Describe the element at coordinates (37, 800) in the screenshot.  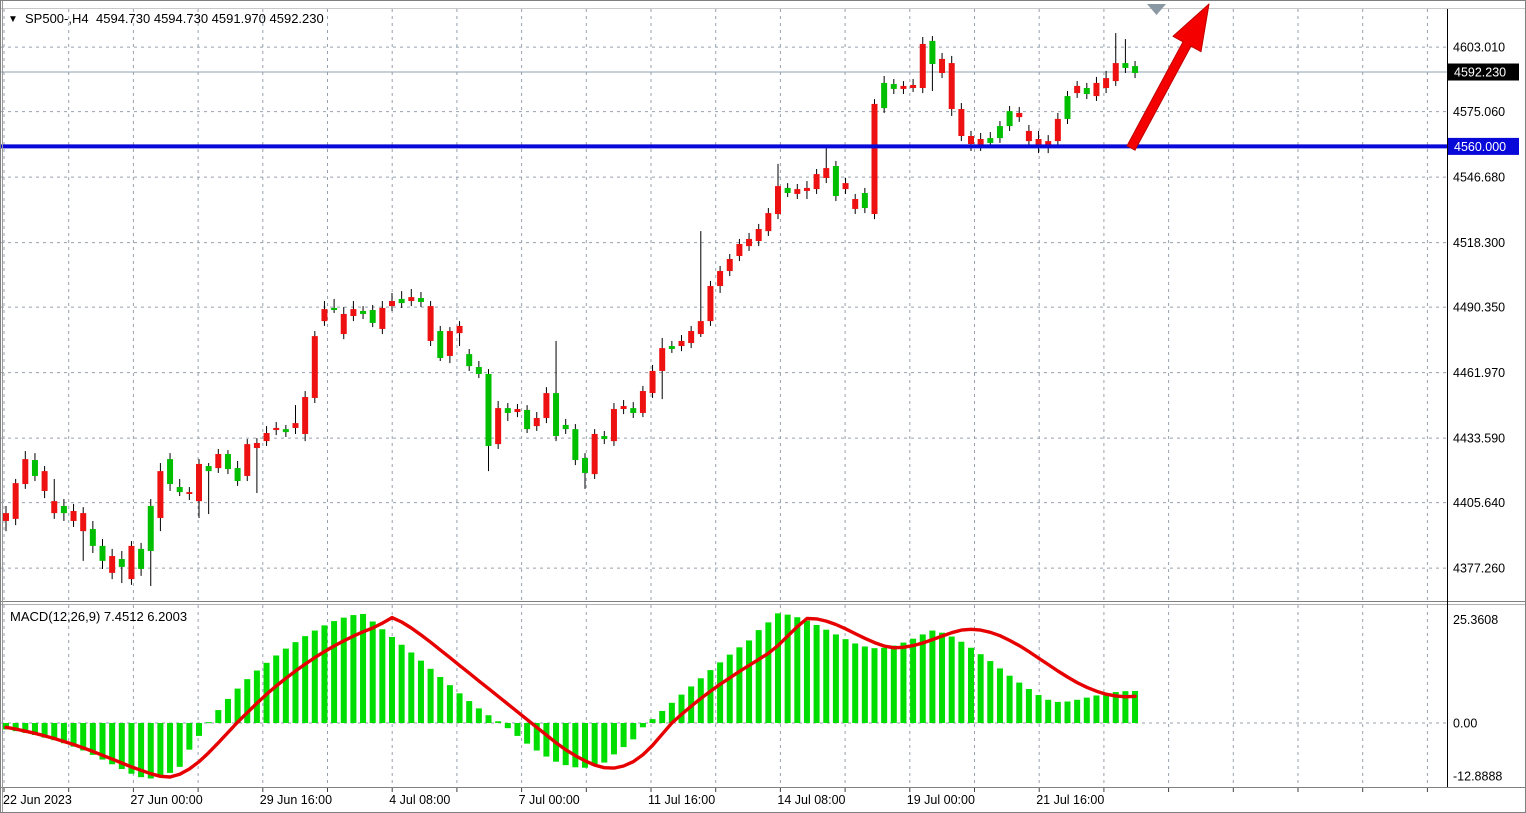
I see `time-axis-label: 22 Jun 2023` at that location.